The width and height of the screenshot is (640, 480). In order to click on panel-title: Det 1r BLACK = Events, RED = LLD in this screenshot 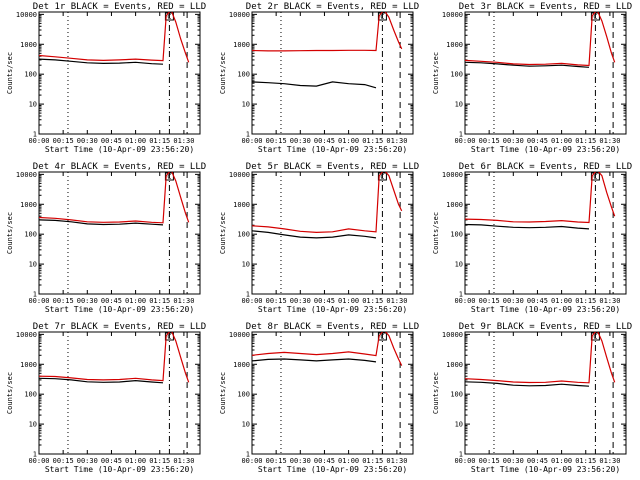, I will do `click(119, 7)`.